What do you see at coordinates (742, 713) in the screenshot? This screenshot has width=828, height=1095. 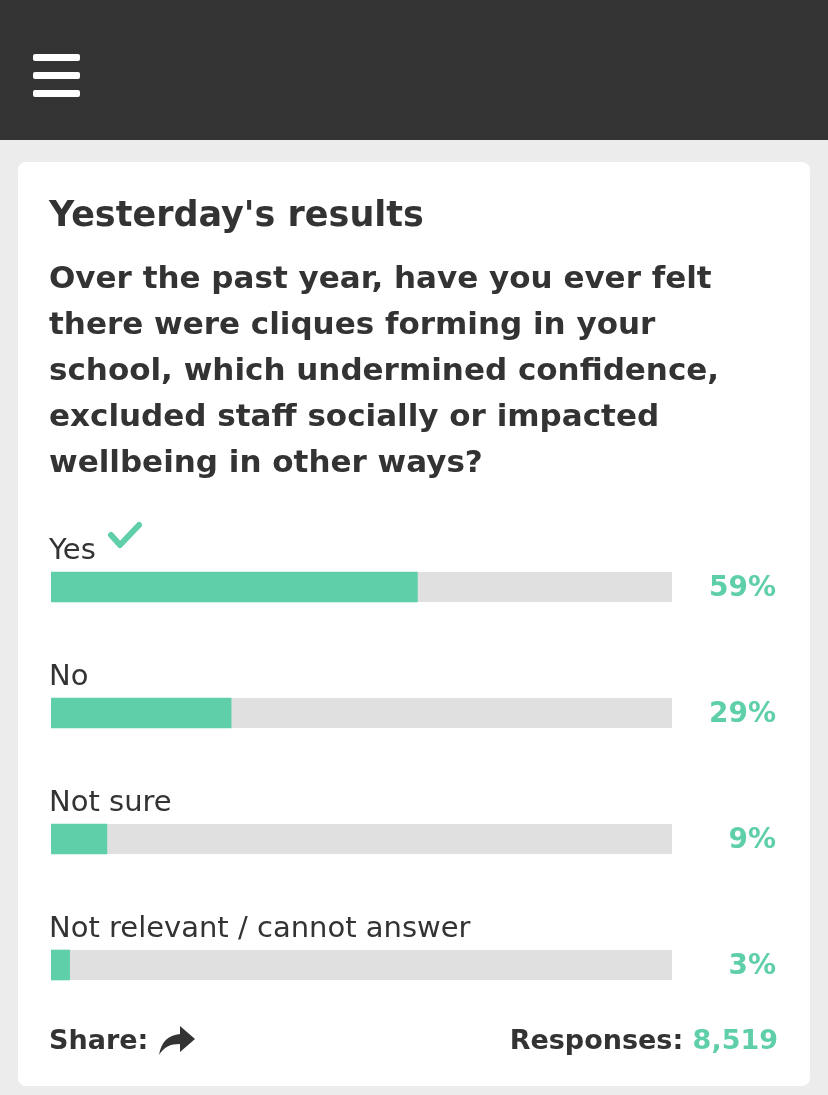 I see `data-label: 29%` at bounding box center [742, 713].